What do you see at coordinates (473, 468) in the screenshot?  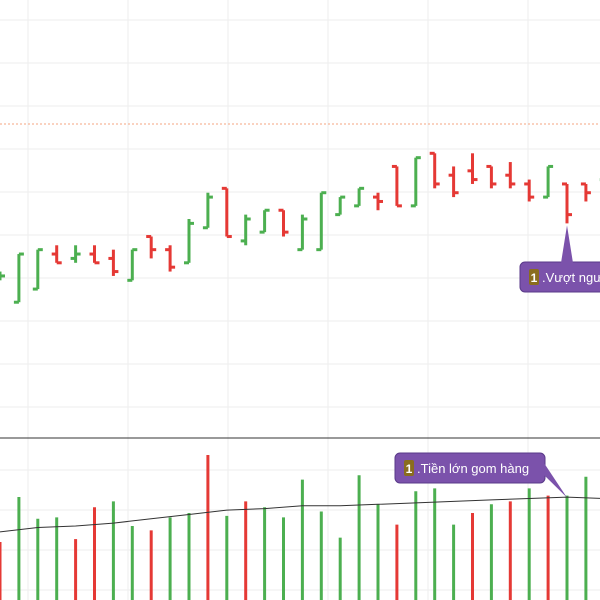 I see `annotation-text: .Tiền lớn gom hàng` at bounding box center [473, 468].